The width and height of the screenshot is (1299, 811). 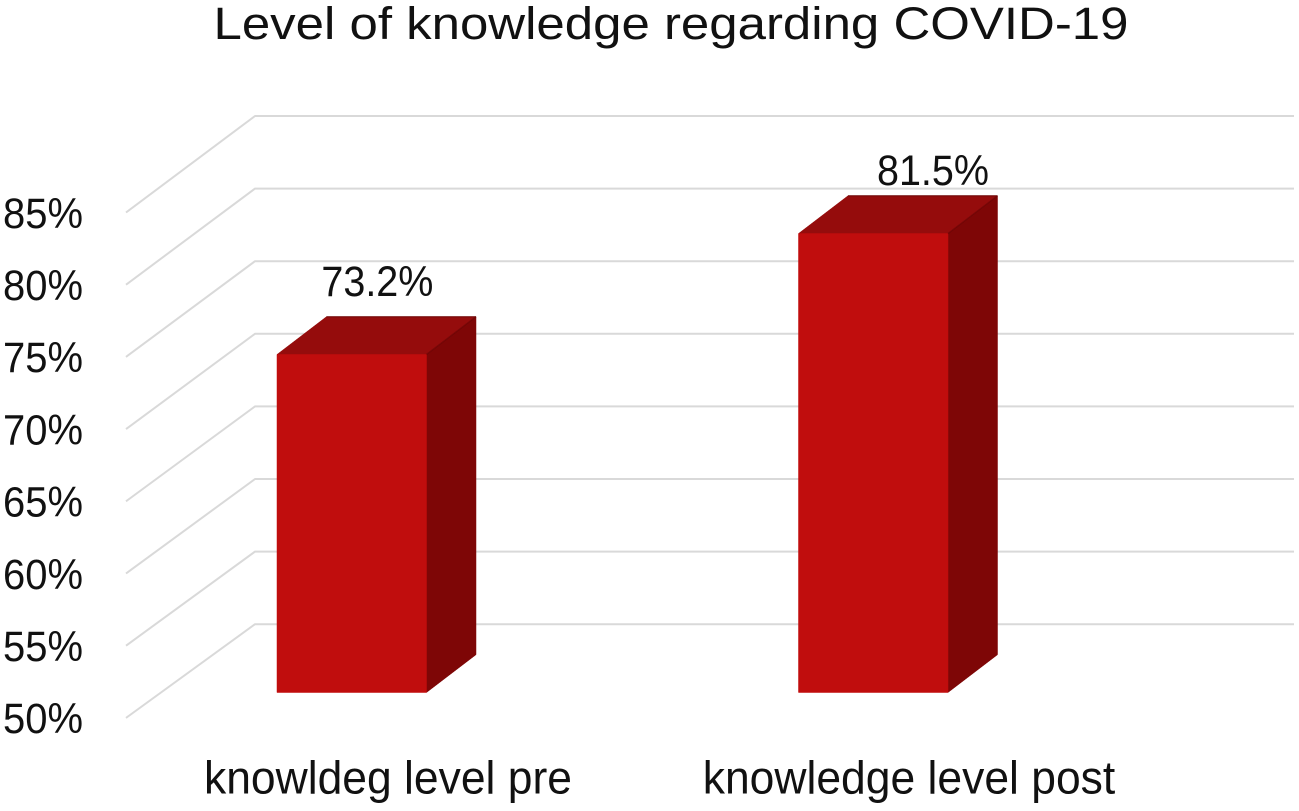 I want to click on y-tick-label: 55%, so click(x=43, y=647).